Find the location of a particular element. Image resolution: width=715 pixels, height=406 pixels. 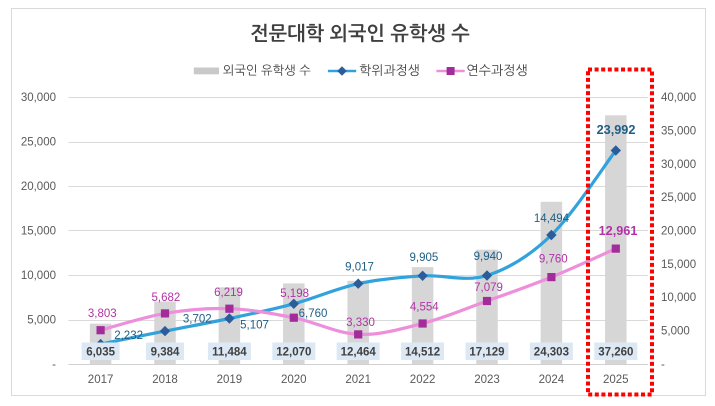

svg-text: 24,303 is located at coordinates (551, 353).